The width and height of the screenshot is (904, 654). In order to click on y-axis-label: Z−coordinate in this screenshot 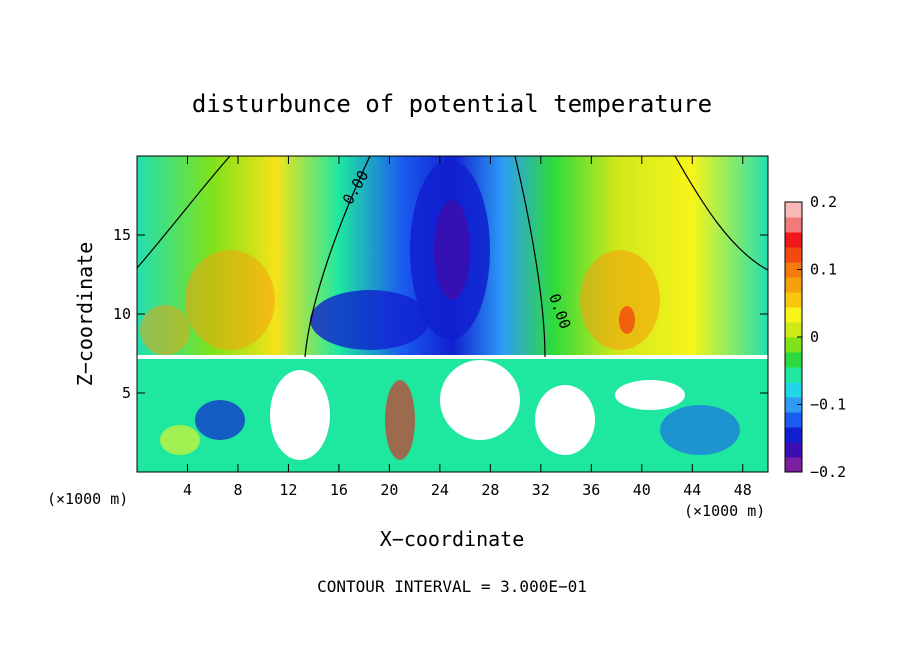, I will do `click(85, 314)`.